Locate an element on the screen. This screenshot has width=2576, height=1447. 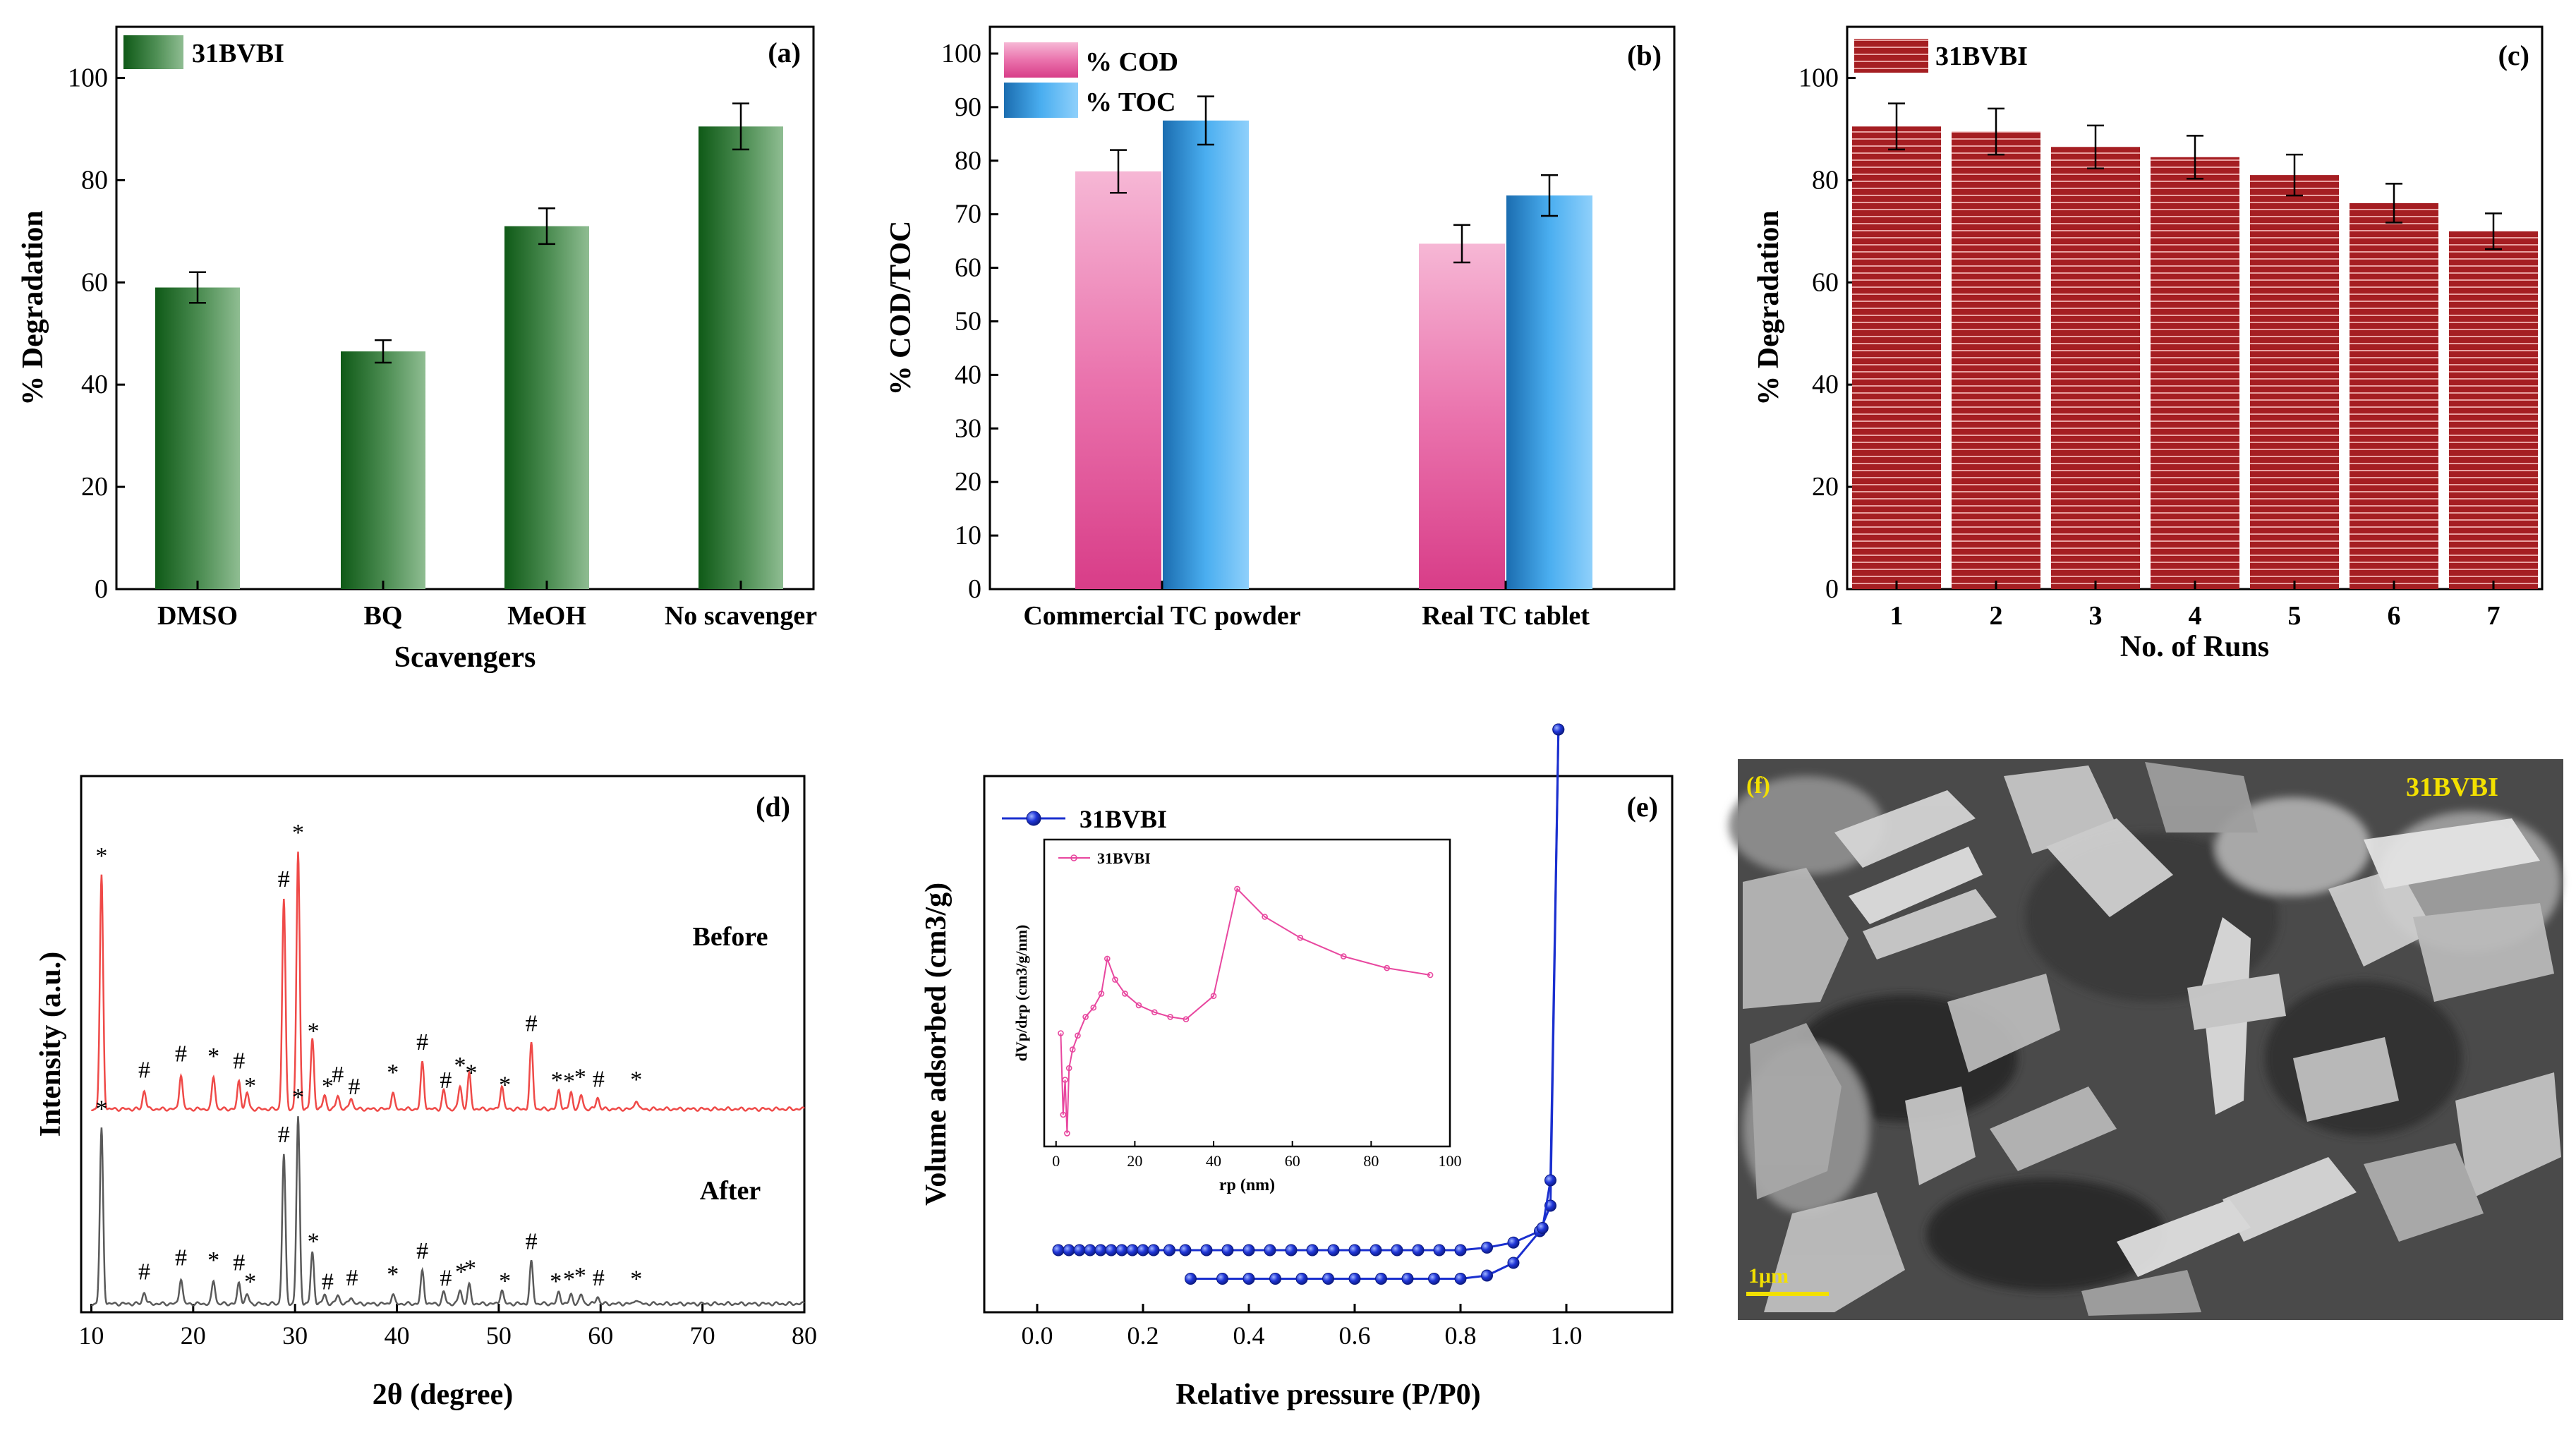
panel-d-peak-marker-0-2: # is located at coordinates (181, 1054).